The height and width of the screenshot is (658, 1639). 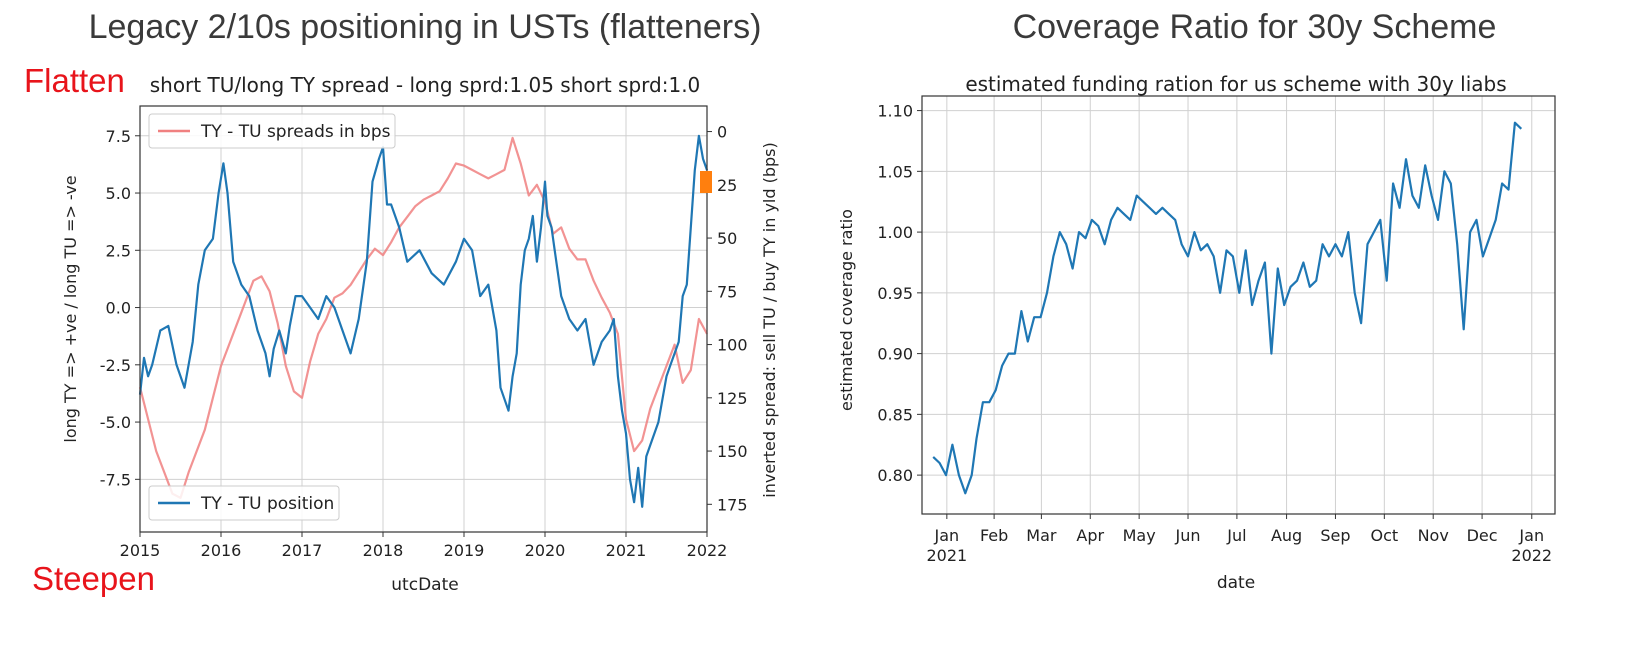 What do you see at coordinates (1188, 535) in the screenshot?
I see `chart2-x-tick-label: Jun` at bounding box center [1188, 535].